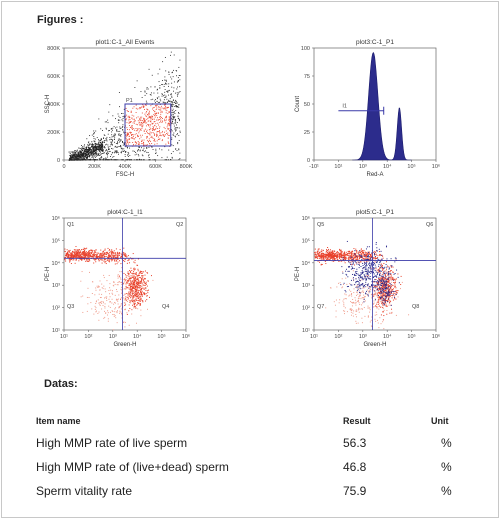 The height and width of the screenshot is (519, 500). What do you see at coordinates (70, 307) in the screenshot?
I see `quadrant-label: Q3` at bounding box center [70, 307].